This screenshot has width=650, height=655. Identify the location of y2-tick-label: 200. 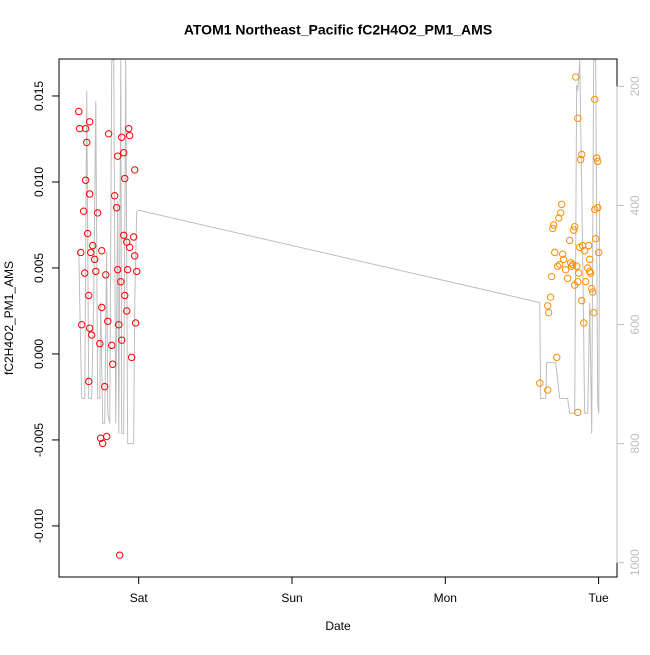
(635, 86).